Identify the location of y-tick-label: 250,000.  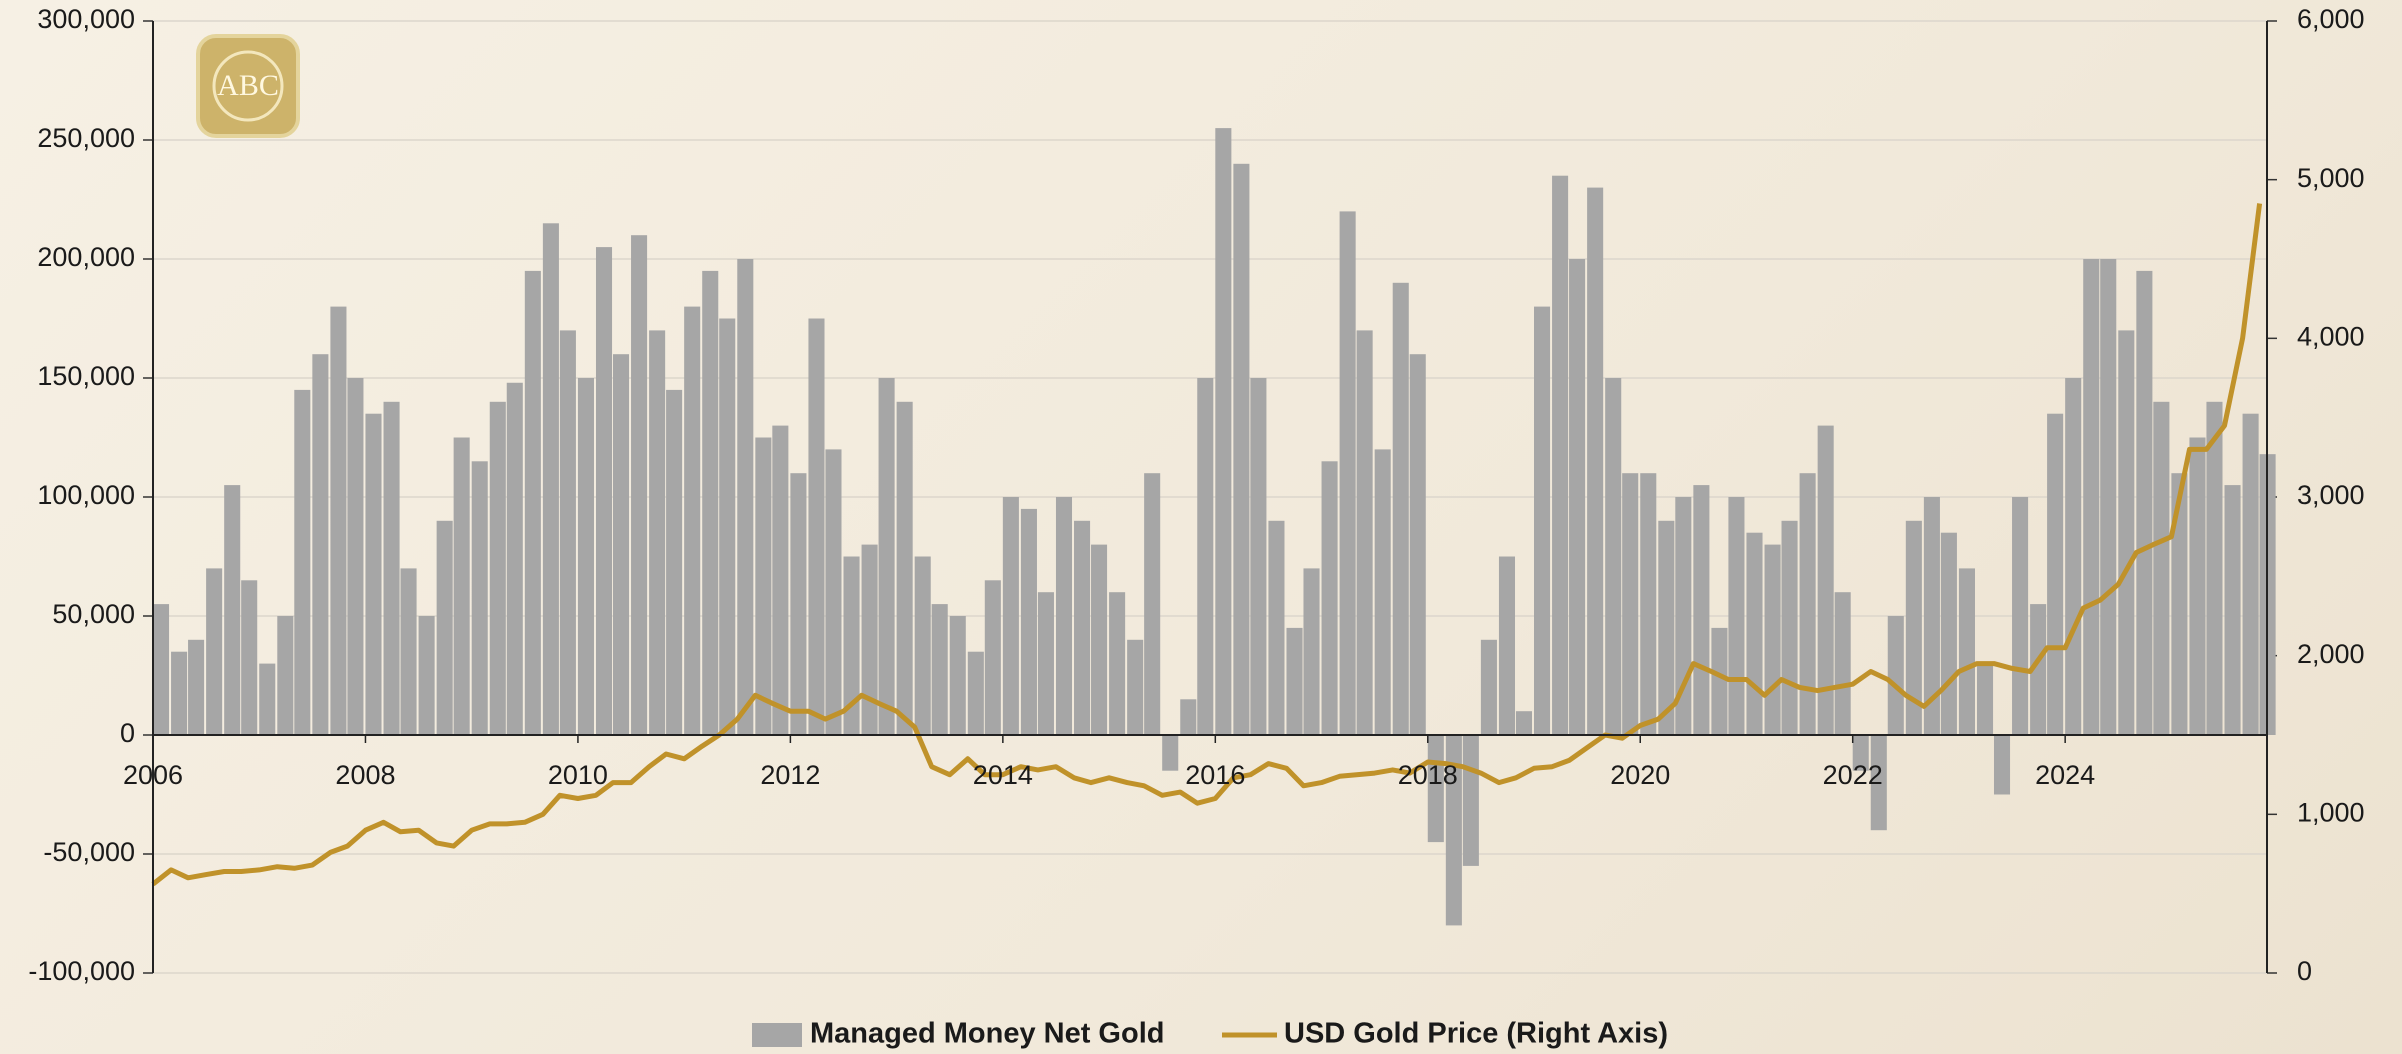
(86, 138).